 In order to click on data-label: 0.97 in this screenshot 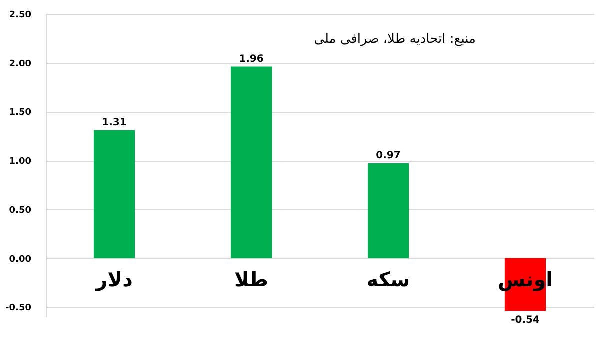, I will do `click(388, 156)`.